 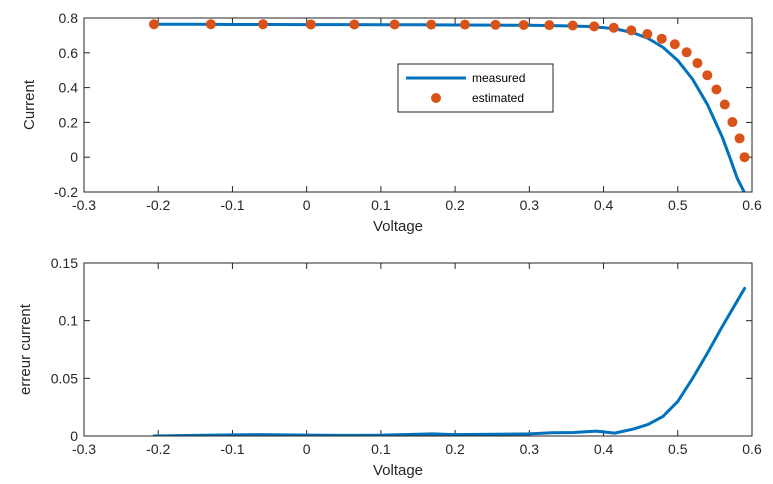 I want to click on y-axis-label: erreur current, so click(x=25, y=349).